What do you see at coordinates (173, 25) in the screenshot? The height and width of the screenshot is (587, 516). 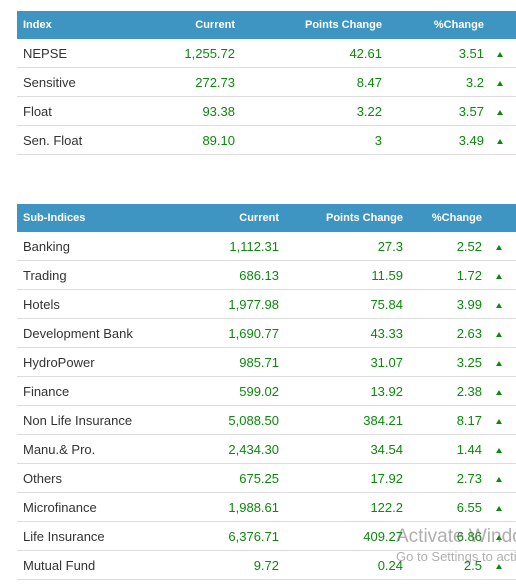 I see `index-header-current: Current` at bounding box center [173, 25].